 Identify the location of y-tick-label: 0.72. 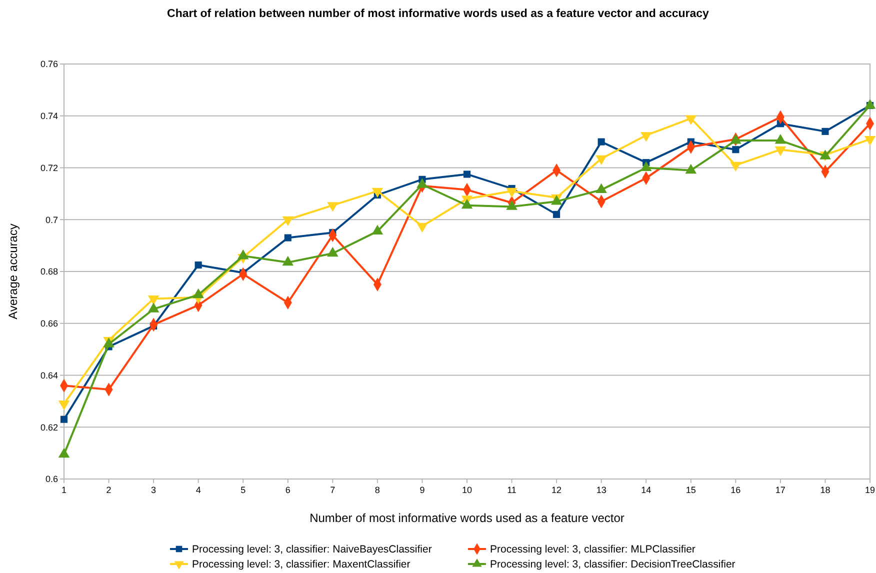
(49, 167).